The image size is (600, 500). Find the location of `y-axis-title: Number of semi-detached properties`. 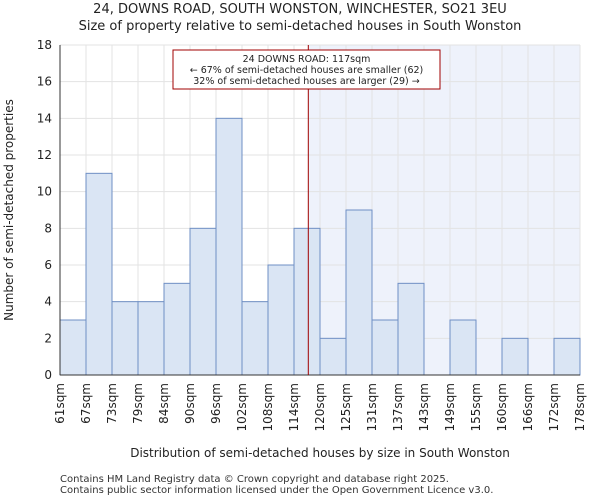

y-axis-title: Number of semi-detached properties is located at coordinates (9, 210).